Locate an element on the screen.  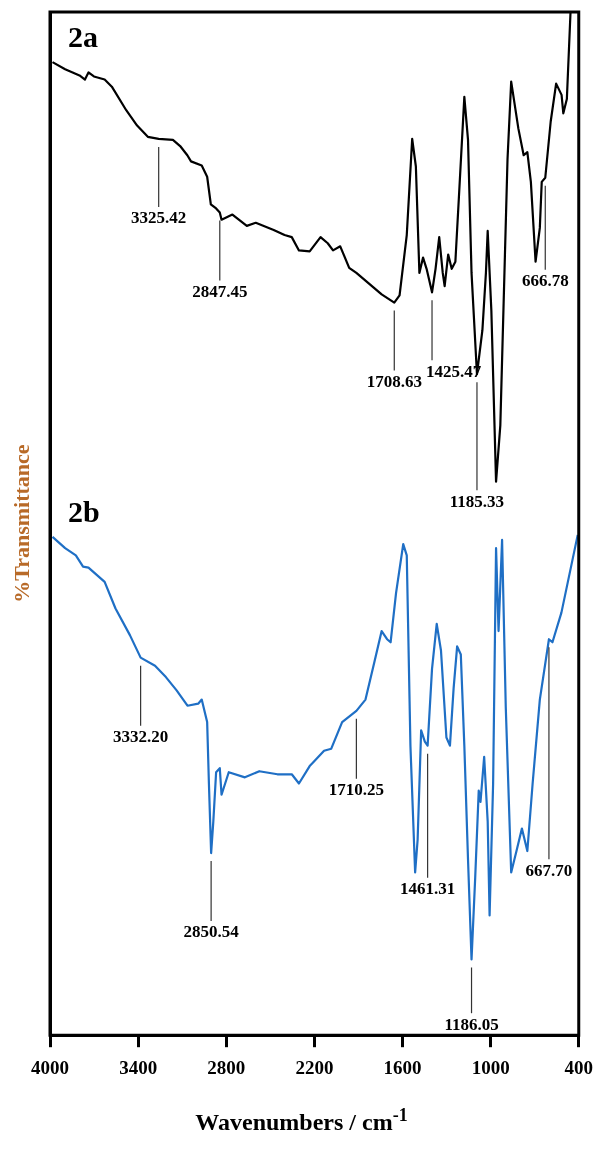
annotation: 2850.54 is located at coordinates (211, 932).